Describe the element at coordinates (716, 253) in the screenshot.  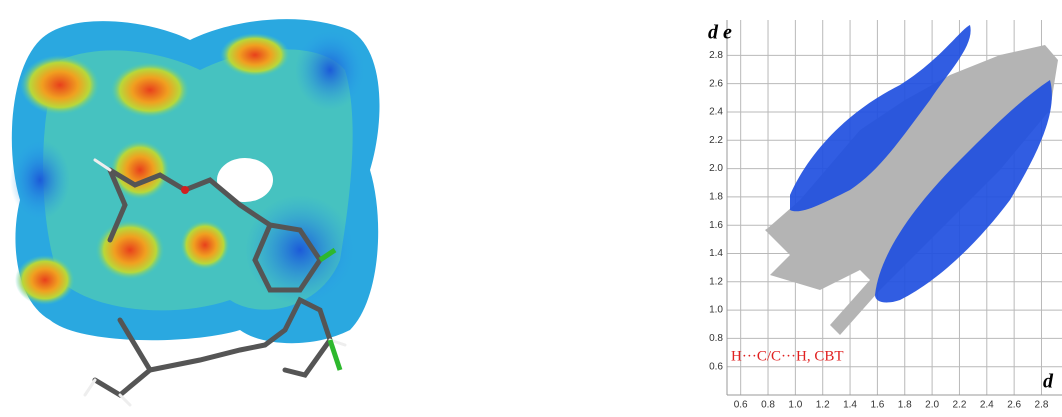
I see `y-tick-label: 1.4` at that location.